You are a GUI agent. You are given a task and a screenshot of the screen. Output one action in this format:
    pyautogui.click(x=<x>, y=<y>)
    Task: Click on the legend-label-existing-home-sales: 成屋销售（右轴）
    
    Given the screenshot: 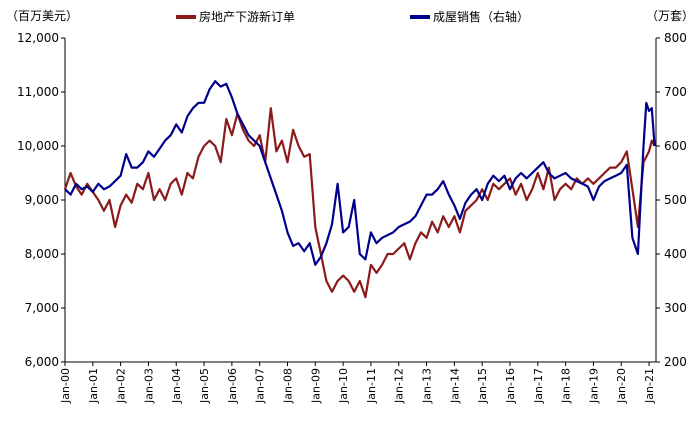 What is the action you would take?
    pyautogui.click(x=481, y=16)
    